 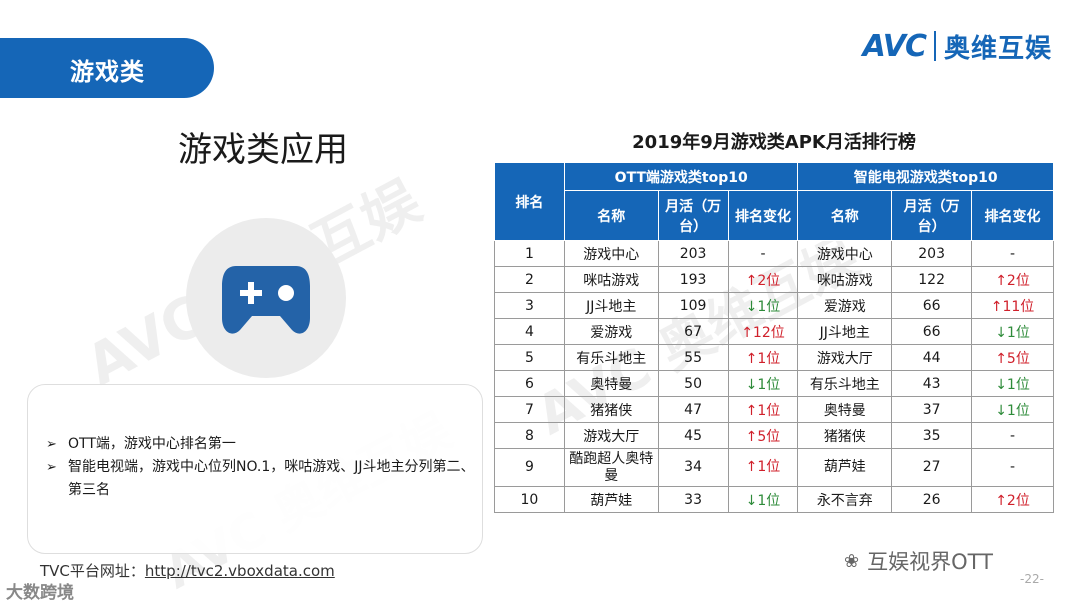 I want to click on table-row: 10 葫芦娃 33 ↓1位 永不言弃 26 ↑2位, so click(x=774, y=499).